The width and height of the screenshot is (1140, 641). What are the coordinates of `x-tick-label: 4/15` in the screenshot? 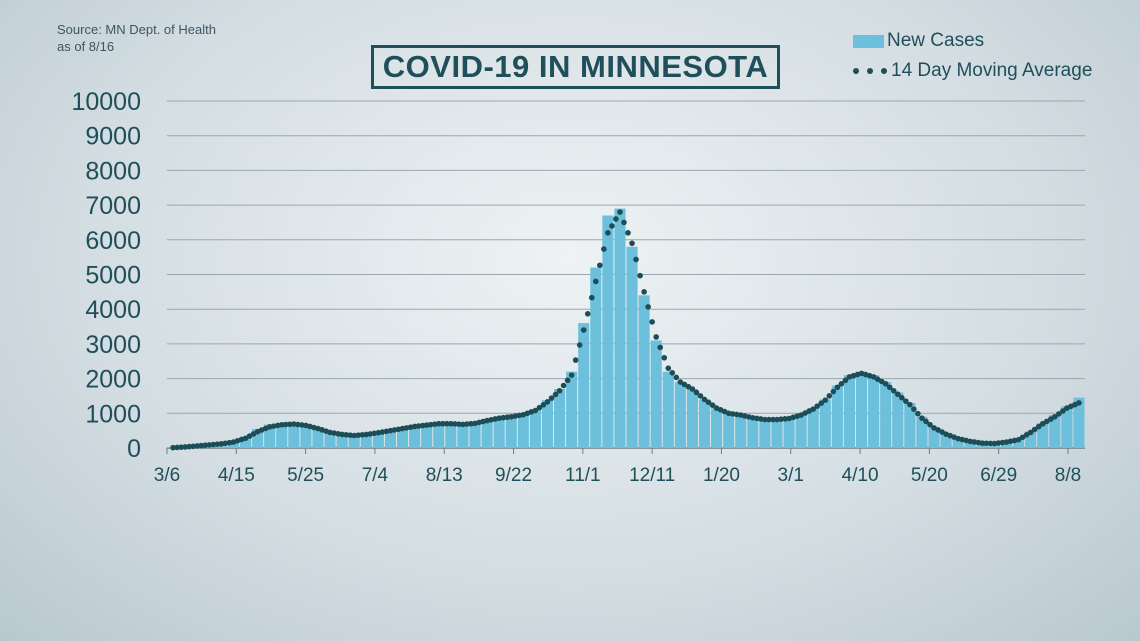 It's located at (236, 475).